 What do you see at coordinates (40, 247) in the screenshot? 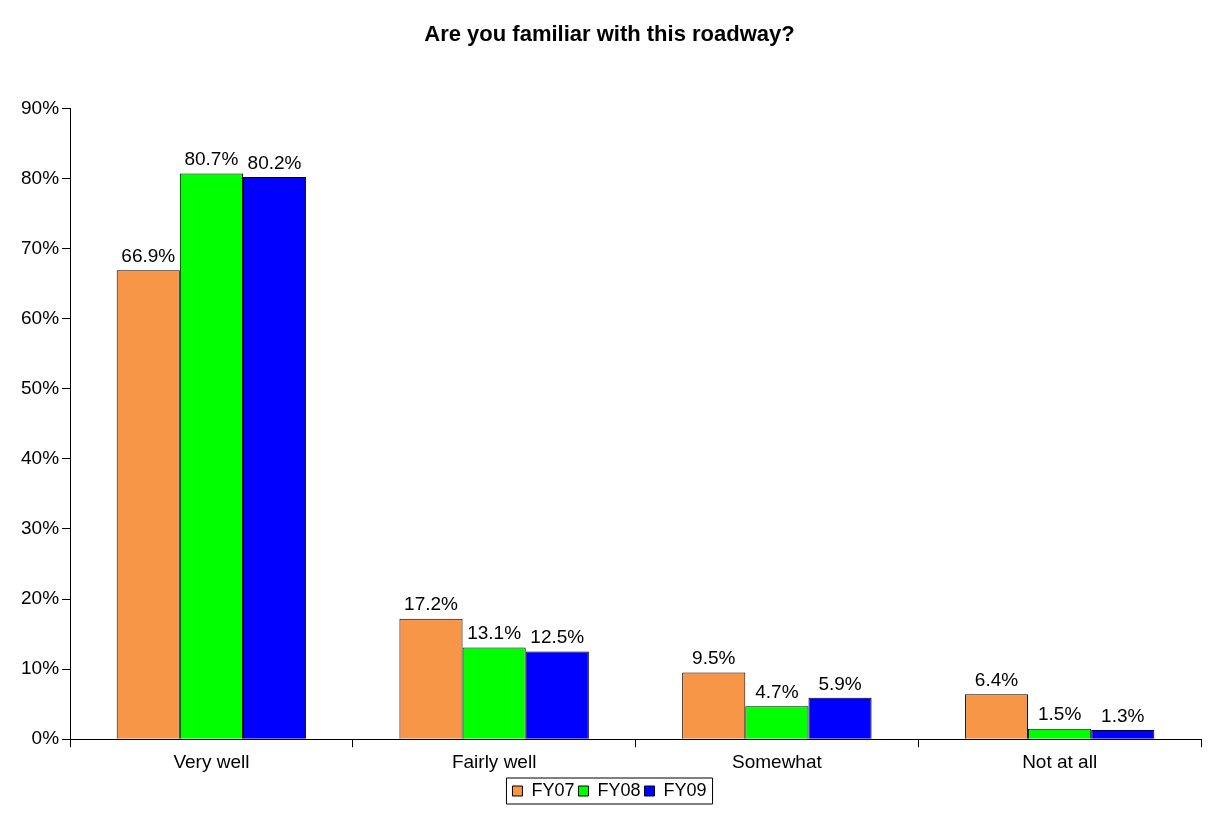
I see `y-tick-label: 70%` at bounding box center [40, 247].